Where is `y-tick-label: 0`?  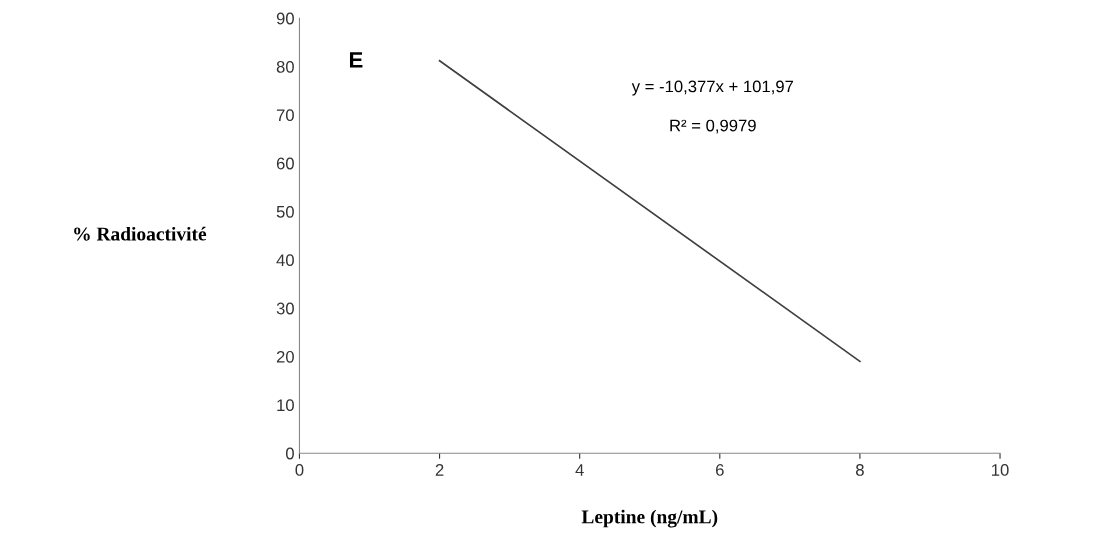 y-tick-label: 0 is located at coordinates (289, 453).